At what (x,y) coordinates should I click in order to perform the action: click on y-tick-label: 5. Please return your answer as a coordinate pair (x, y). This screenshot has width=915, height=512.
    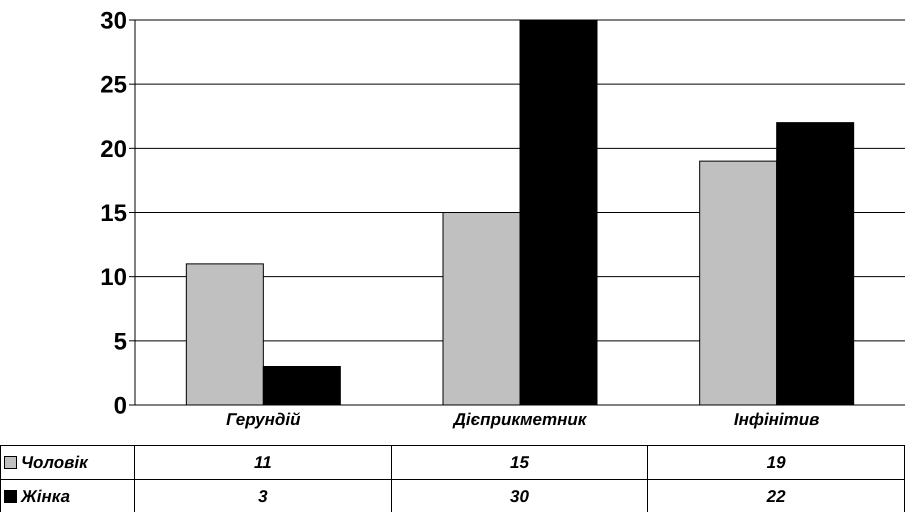
    Looking at the image, I should click on (120, 342).